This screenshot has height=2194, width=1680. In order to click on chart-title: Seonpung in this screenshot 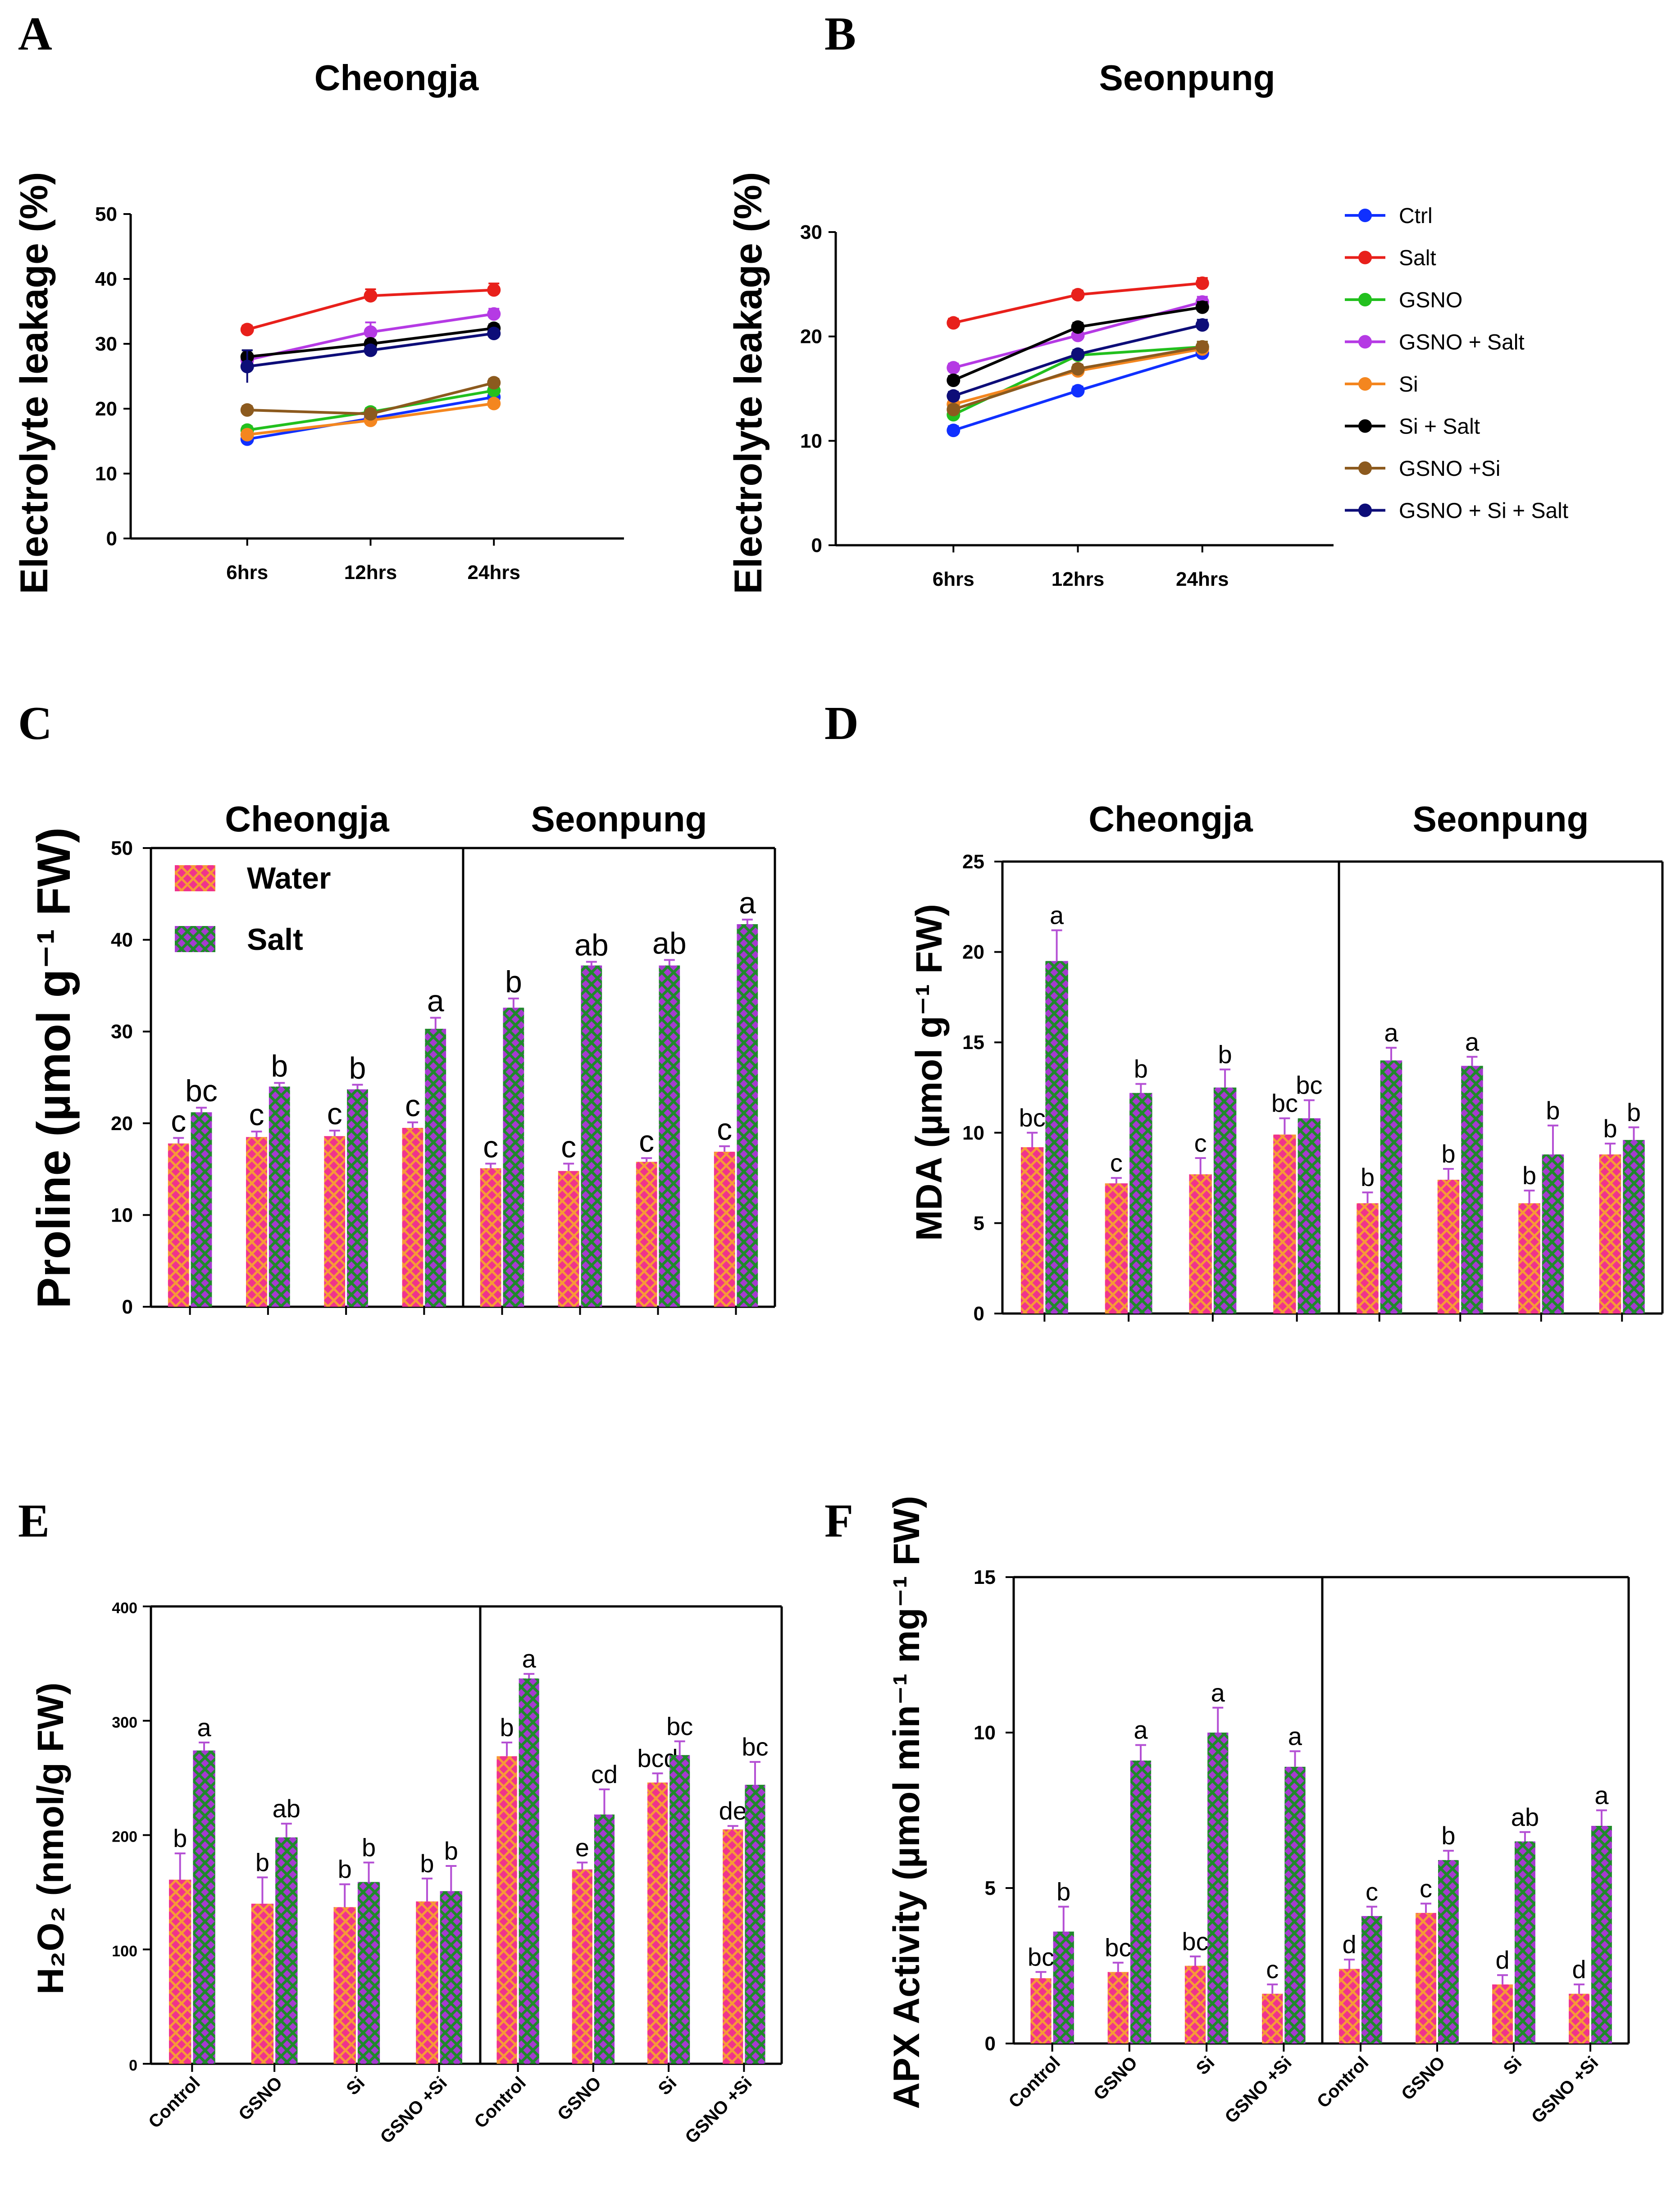, I will do `click(1187, 78)`.